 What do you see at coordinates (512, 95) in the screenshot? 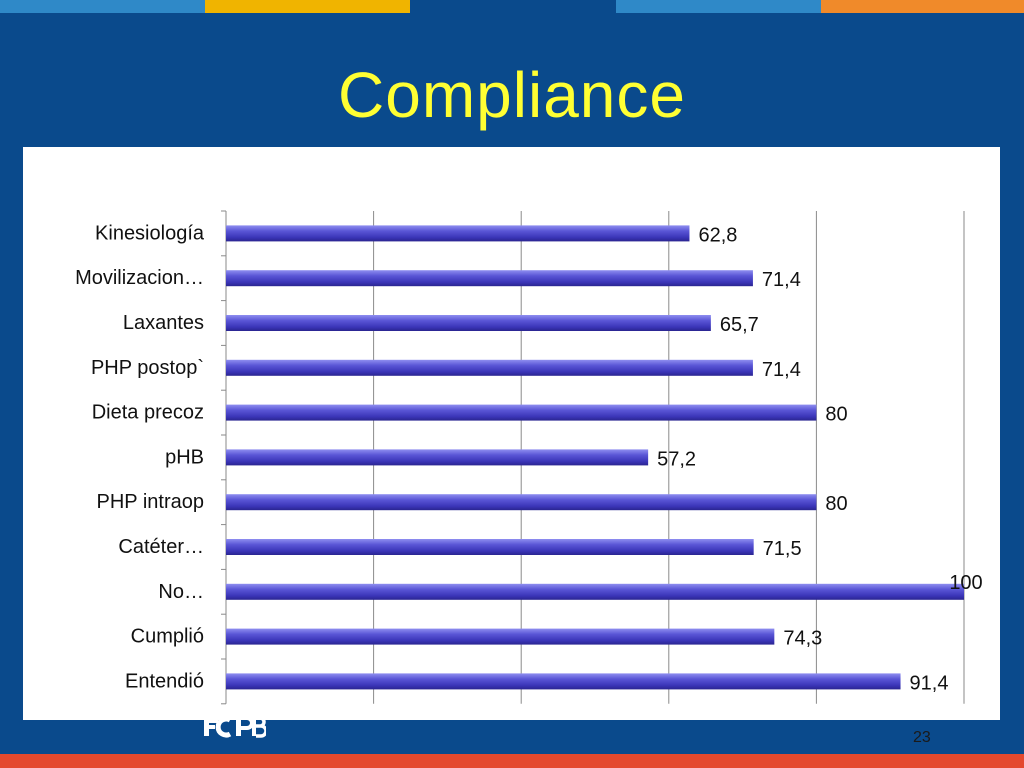
I see `slide-title: Compliance` at bounding box center [512, 95].